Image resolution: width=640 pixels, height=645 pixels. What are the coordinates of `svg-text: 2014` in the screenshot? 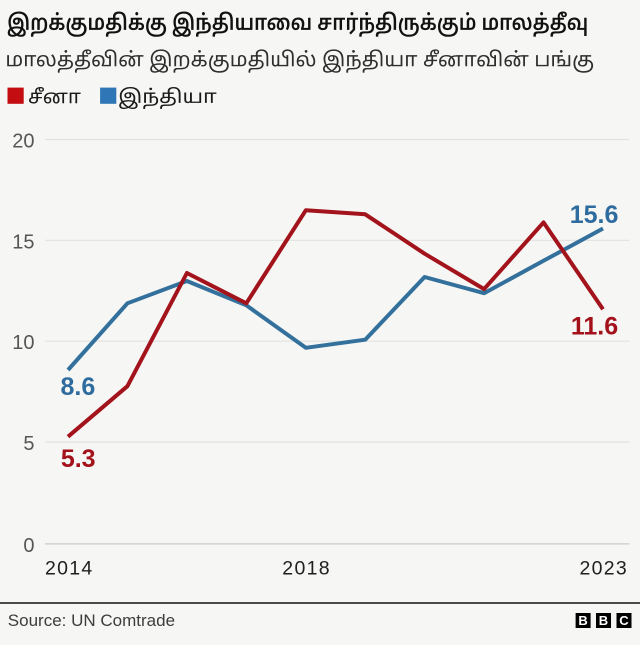 It's located at (69, 569).